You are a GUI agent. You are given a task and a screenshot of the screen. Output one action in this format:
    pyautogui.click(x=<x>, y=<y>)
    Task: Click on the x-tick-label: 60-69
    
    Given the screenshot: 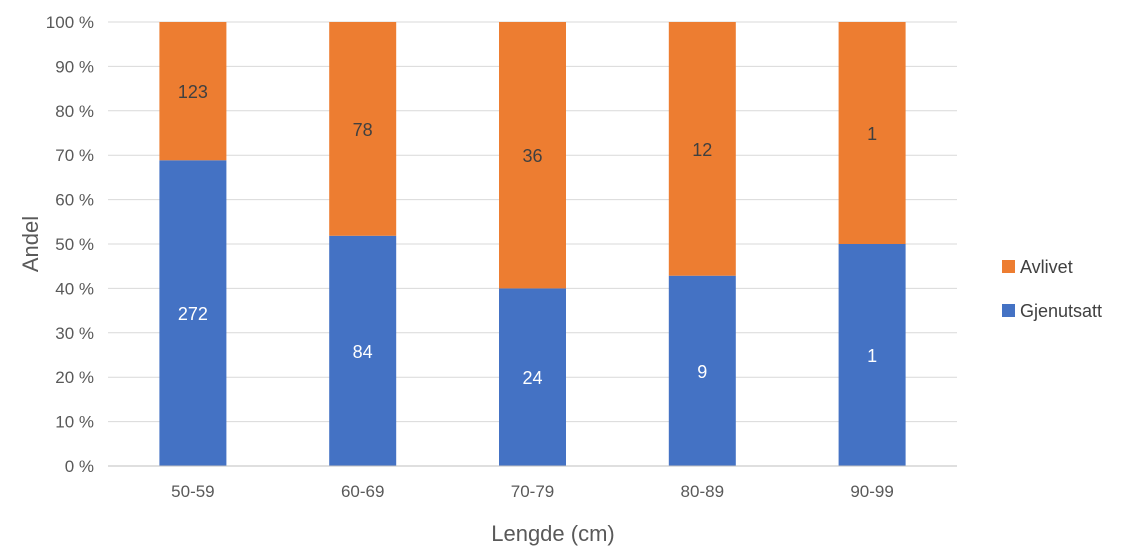 What is the action you would take?
    pyautogui.click(x=362, y=491)
    